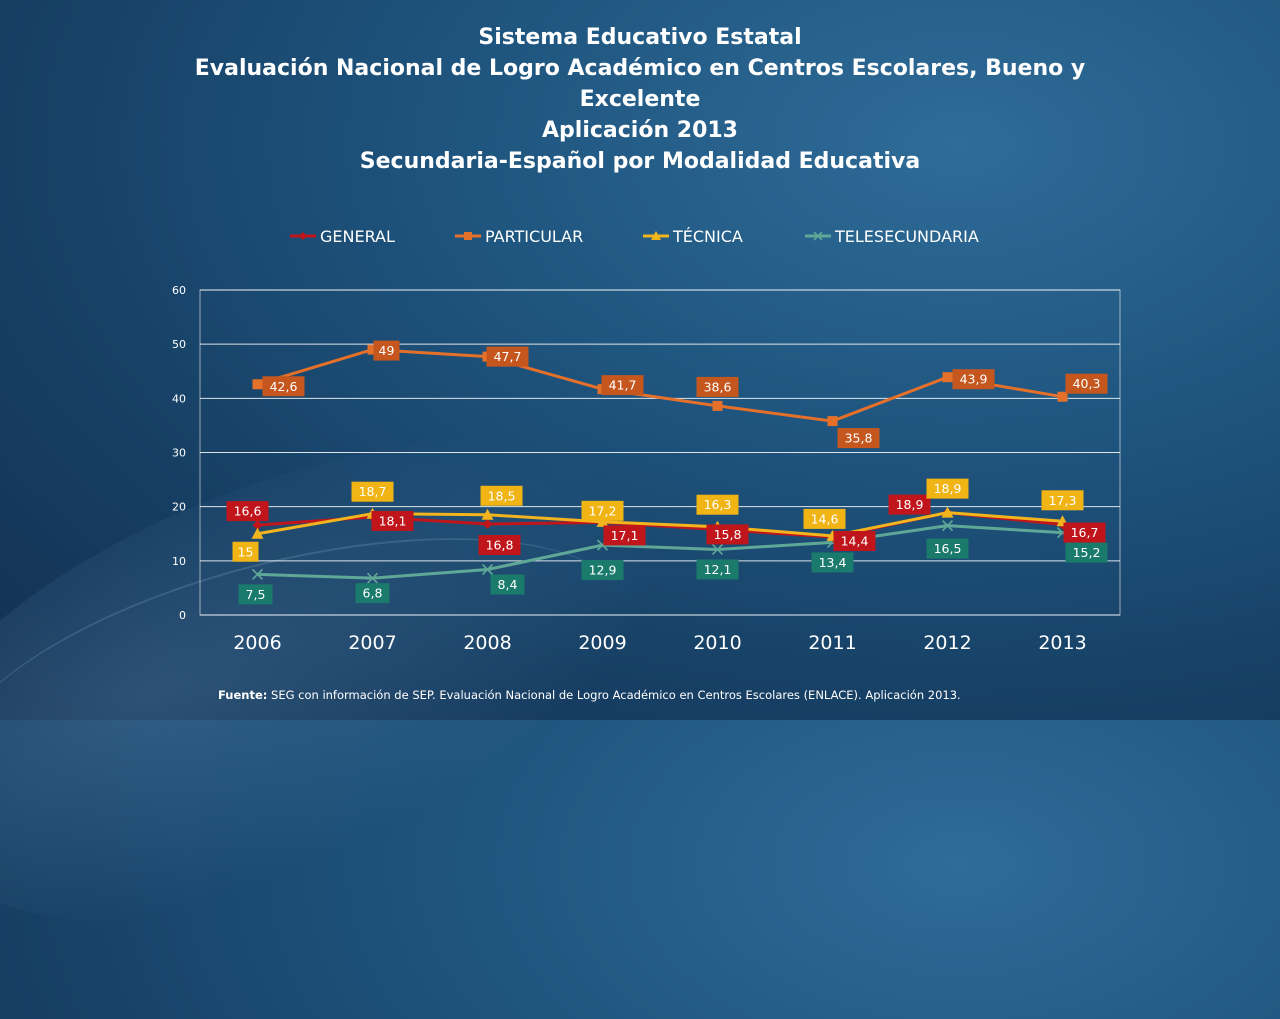  Describe the element at coordinates (487, 643) in the screenshot. I see `x-tick-label: 2008` at that location.